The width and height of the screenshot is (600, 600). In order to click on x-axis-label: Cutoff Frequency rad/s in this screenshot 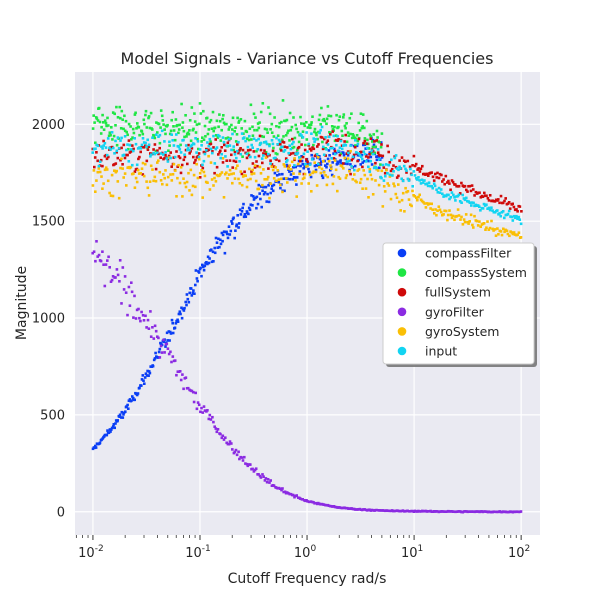, I will do `click(307, 579)`.